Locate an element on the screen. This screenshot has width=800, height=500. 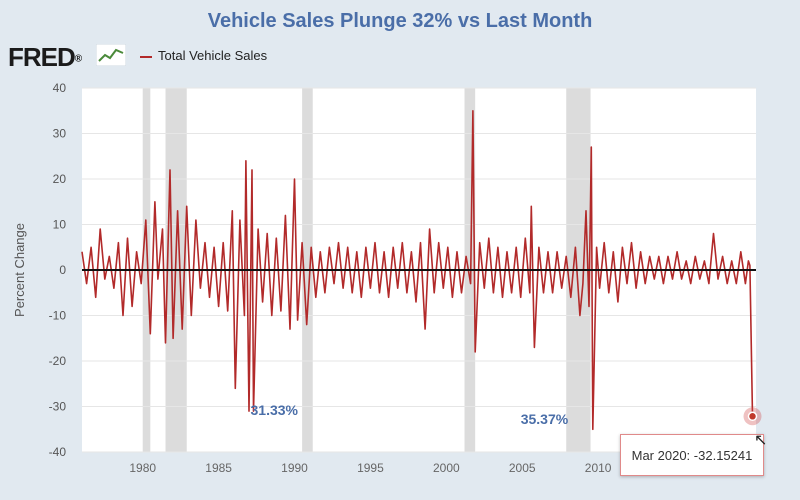
chart-annotation: 35.37% is located at coordinates (545, 419).